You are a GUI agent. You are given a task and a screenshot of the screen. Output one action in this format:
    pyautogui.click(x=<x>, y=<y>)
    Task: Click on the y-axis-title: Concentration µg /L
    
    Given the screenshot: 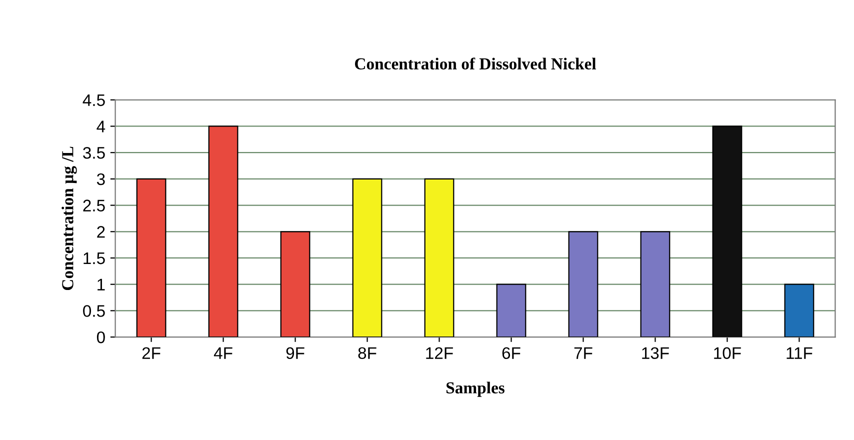 What is the action you would take?
    pyautogui.click(x=69, y=218)
    